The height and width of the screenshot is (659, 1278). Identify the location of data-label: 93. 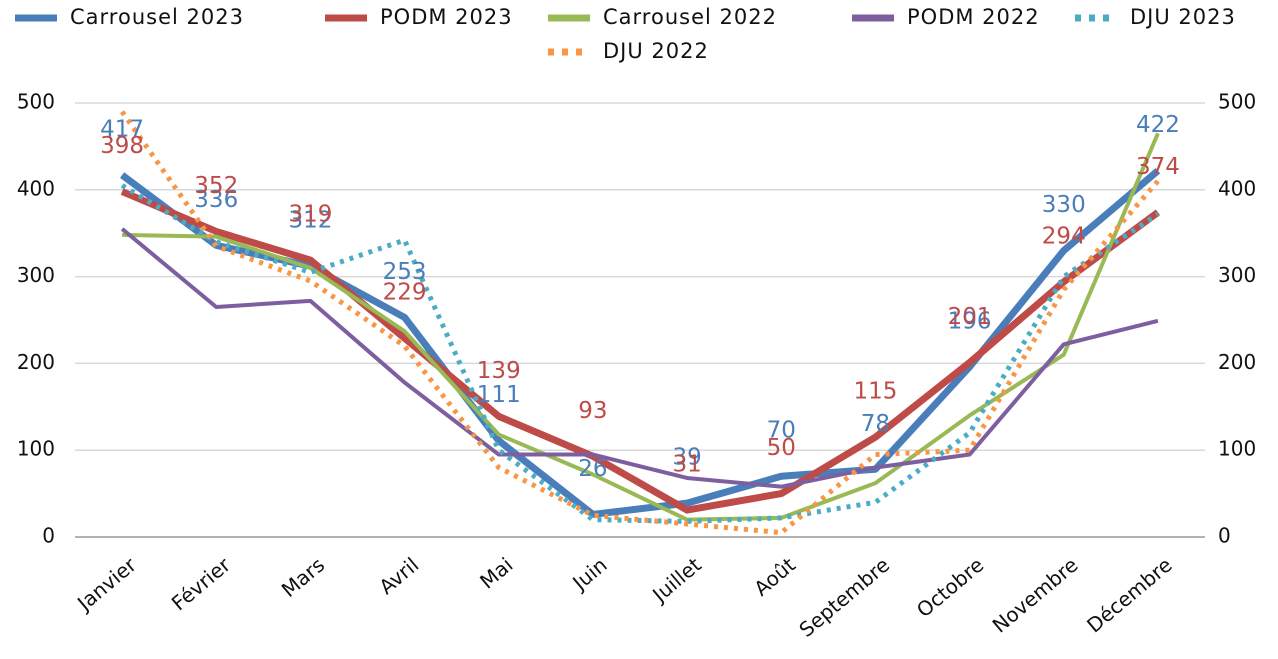
(592, 411).